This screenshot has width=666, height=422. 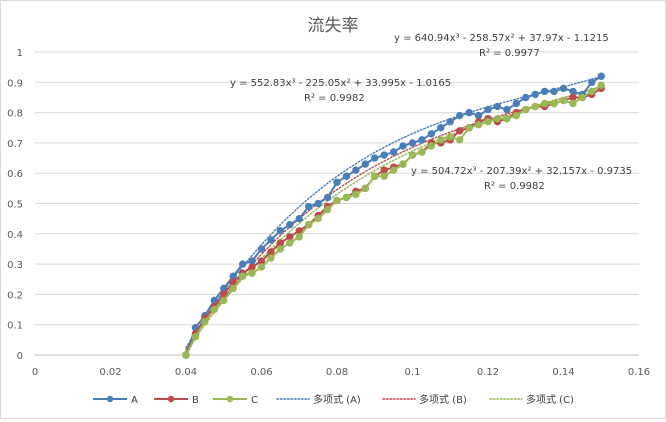 I want to click on legend-item-series-a: A, so click(x=115, y=400).